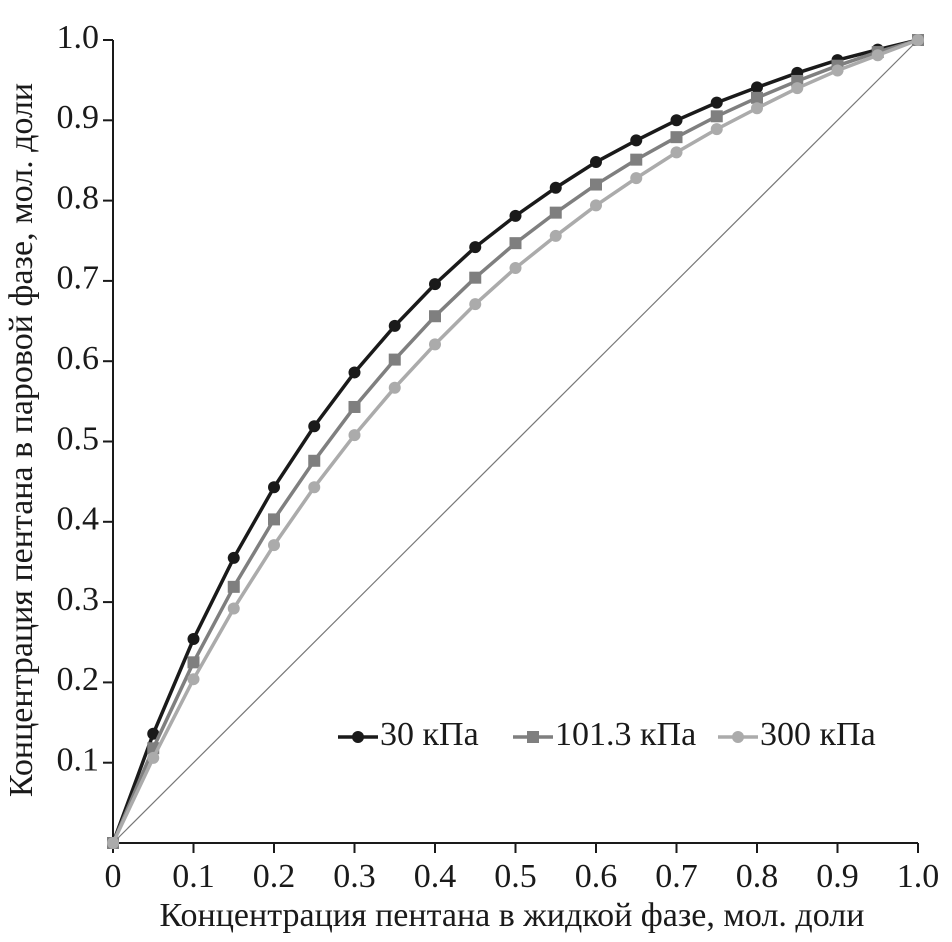 The image size is (952, 942). I want to click on x-tick-label: 0.4, so click(435, 876).